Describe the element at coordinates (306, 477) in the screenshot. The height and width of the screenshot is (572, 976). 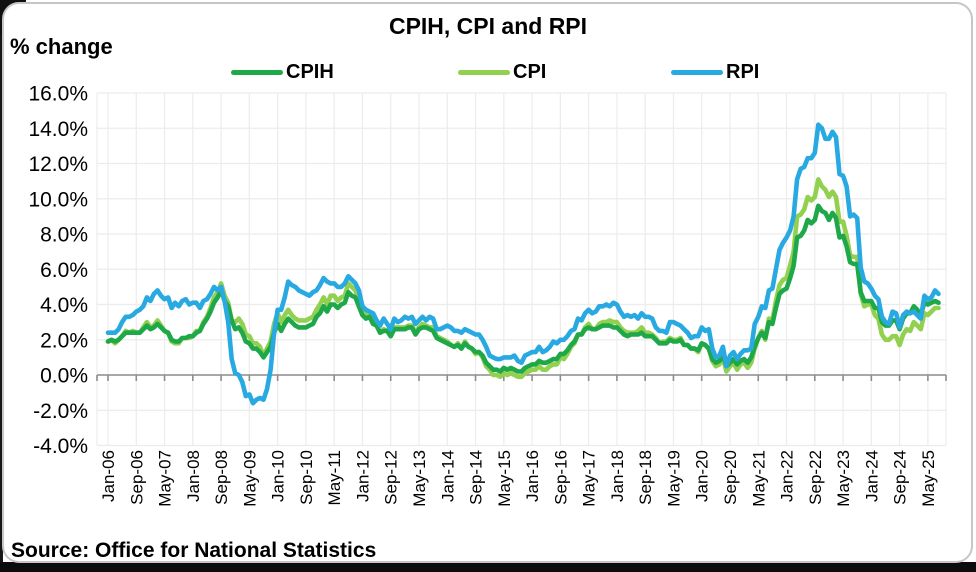
I see `x-axis-tick-label: Sep-10` at that location.